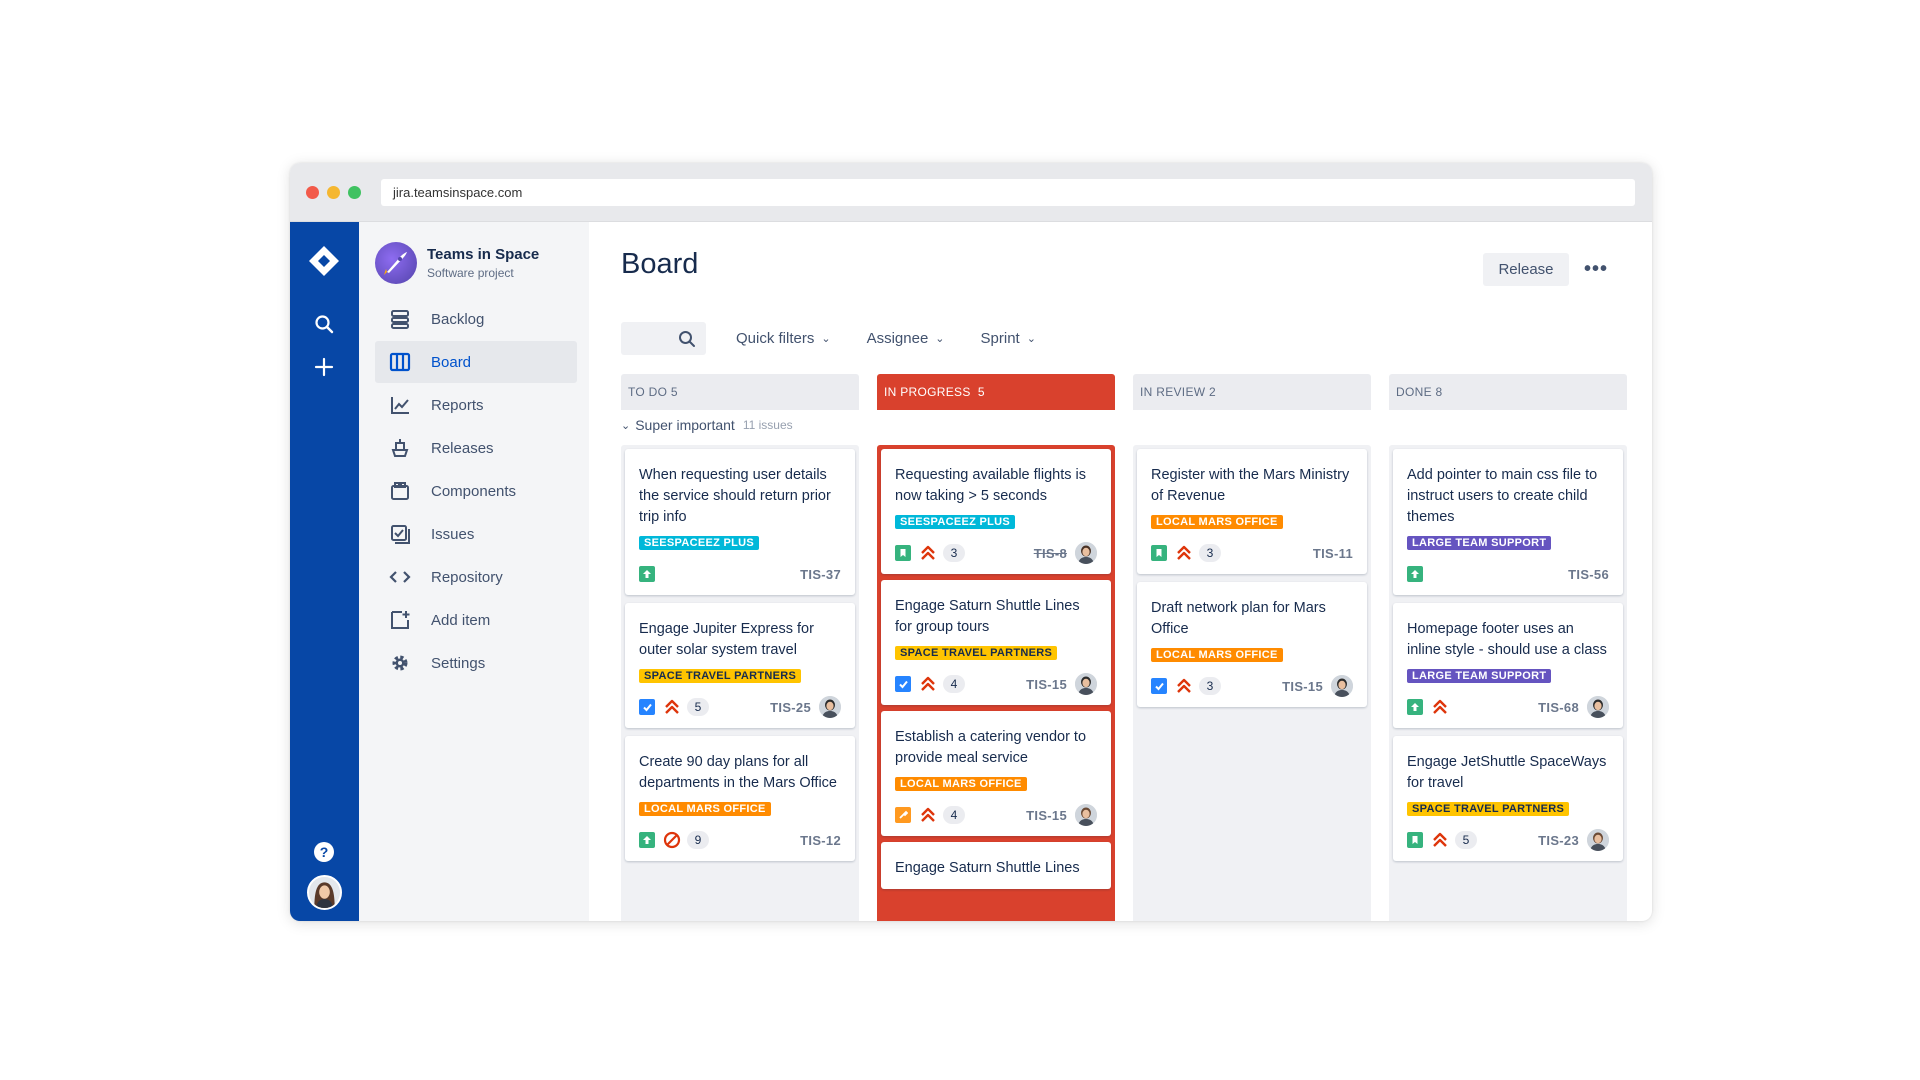  What do you see at coordinates (470, 273) in the screenshot?
I see `project-type: Software project` at bounding box center [470, 273].